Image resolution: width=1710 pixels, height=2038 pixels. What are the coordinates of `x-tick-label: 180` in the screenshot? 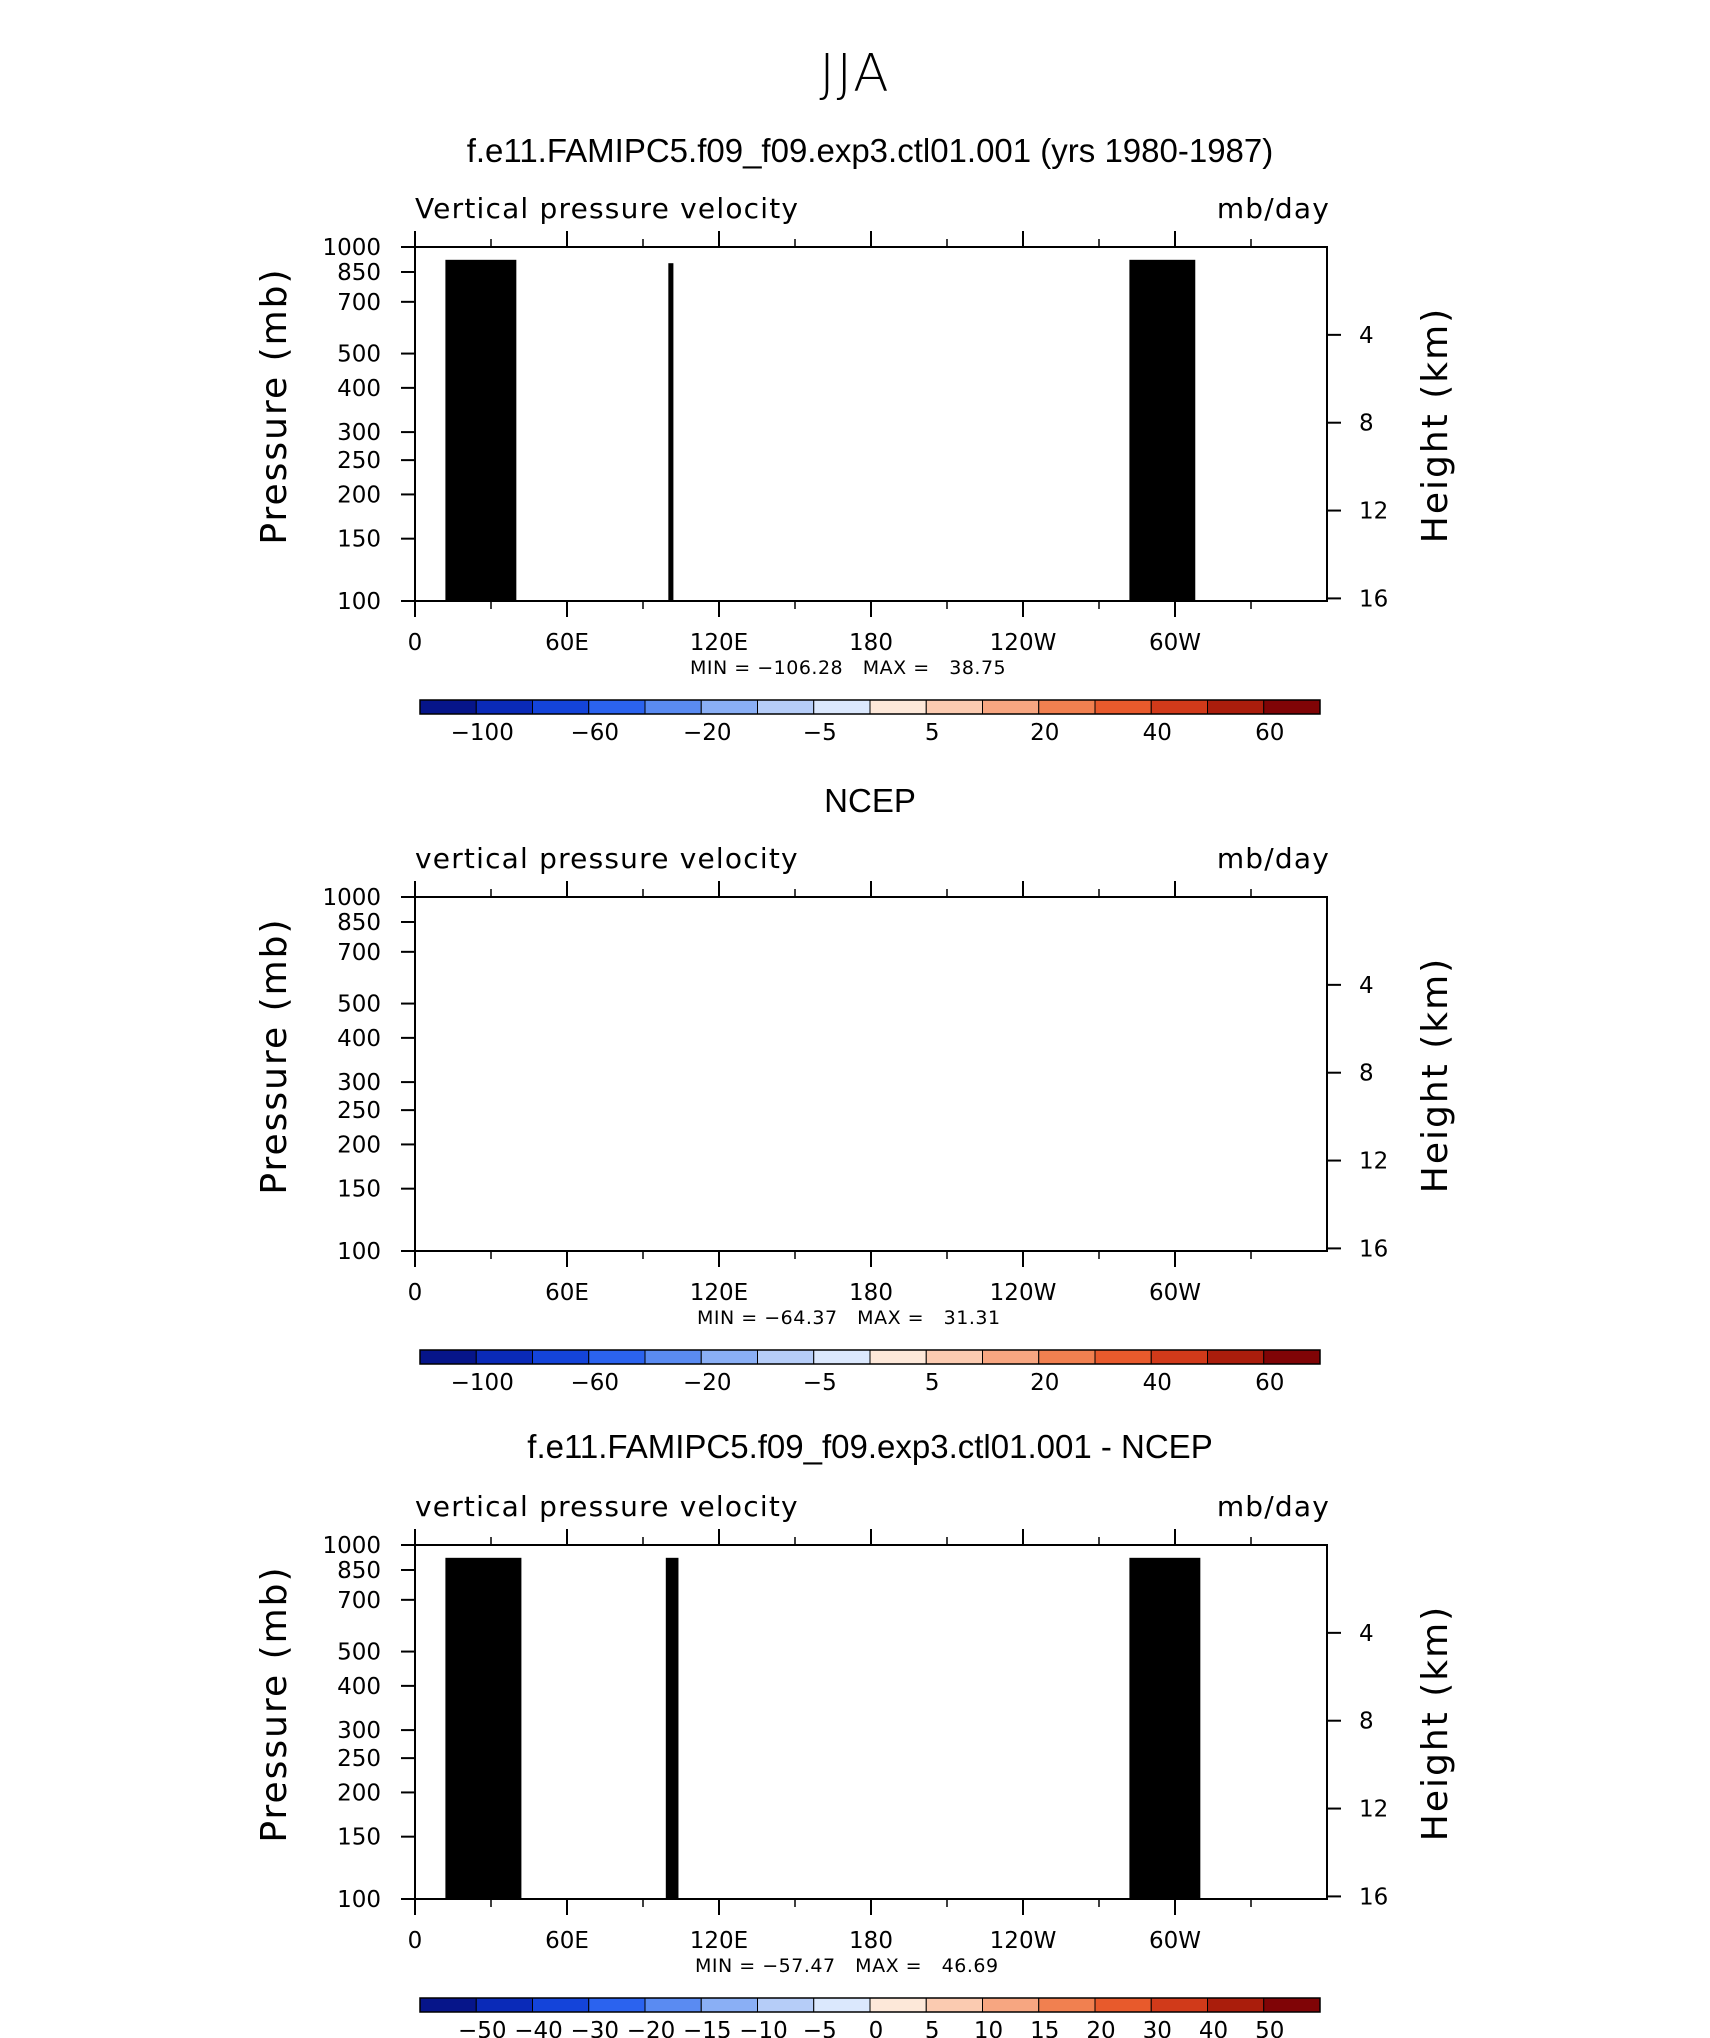 It's located at (871, 643).